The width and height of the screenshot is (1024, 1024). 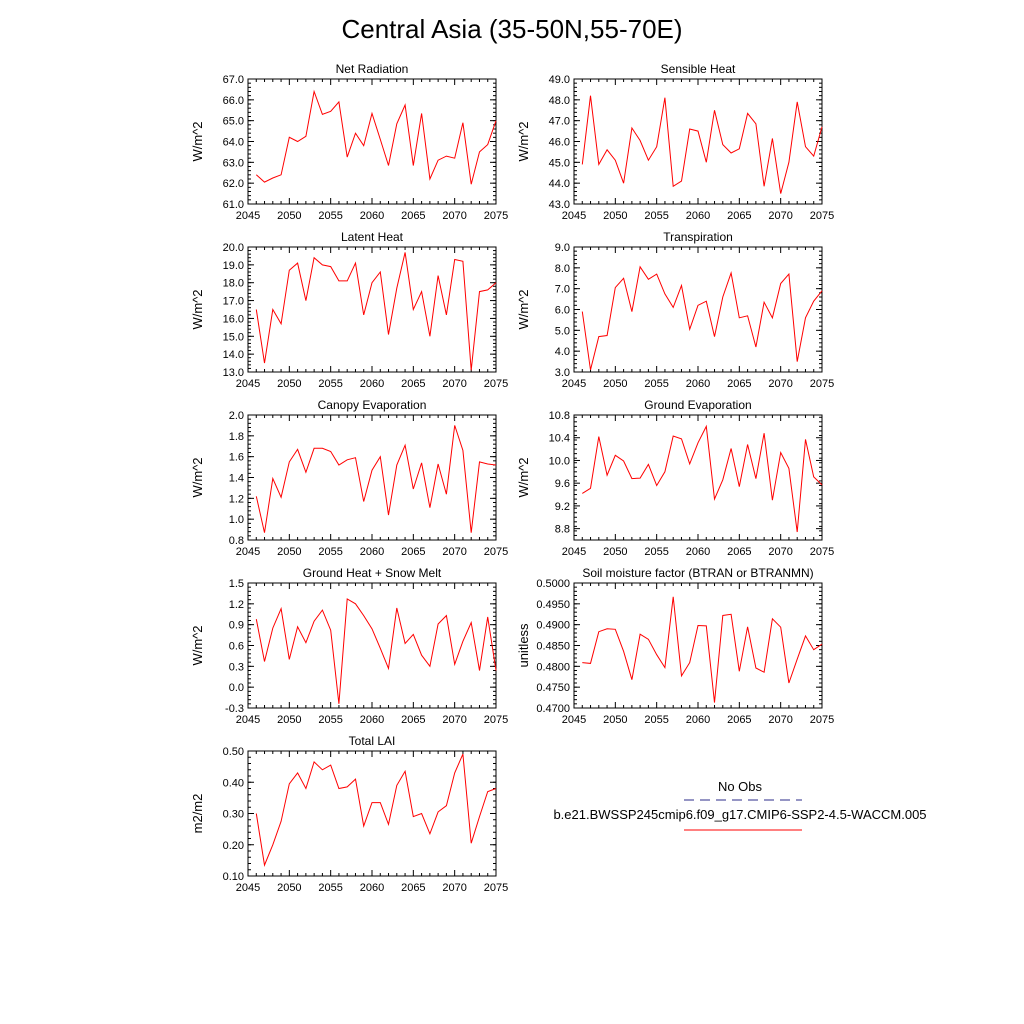 I want to click on y-tick-label: 0.4950, so click(x=553, y=605).